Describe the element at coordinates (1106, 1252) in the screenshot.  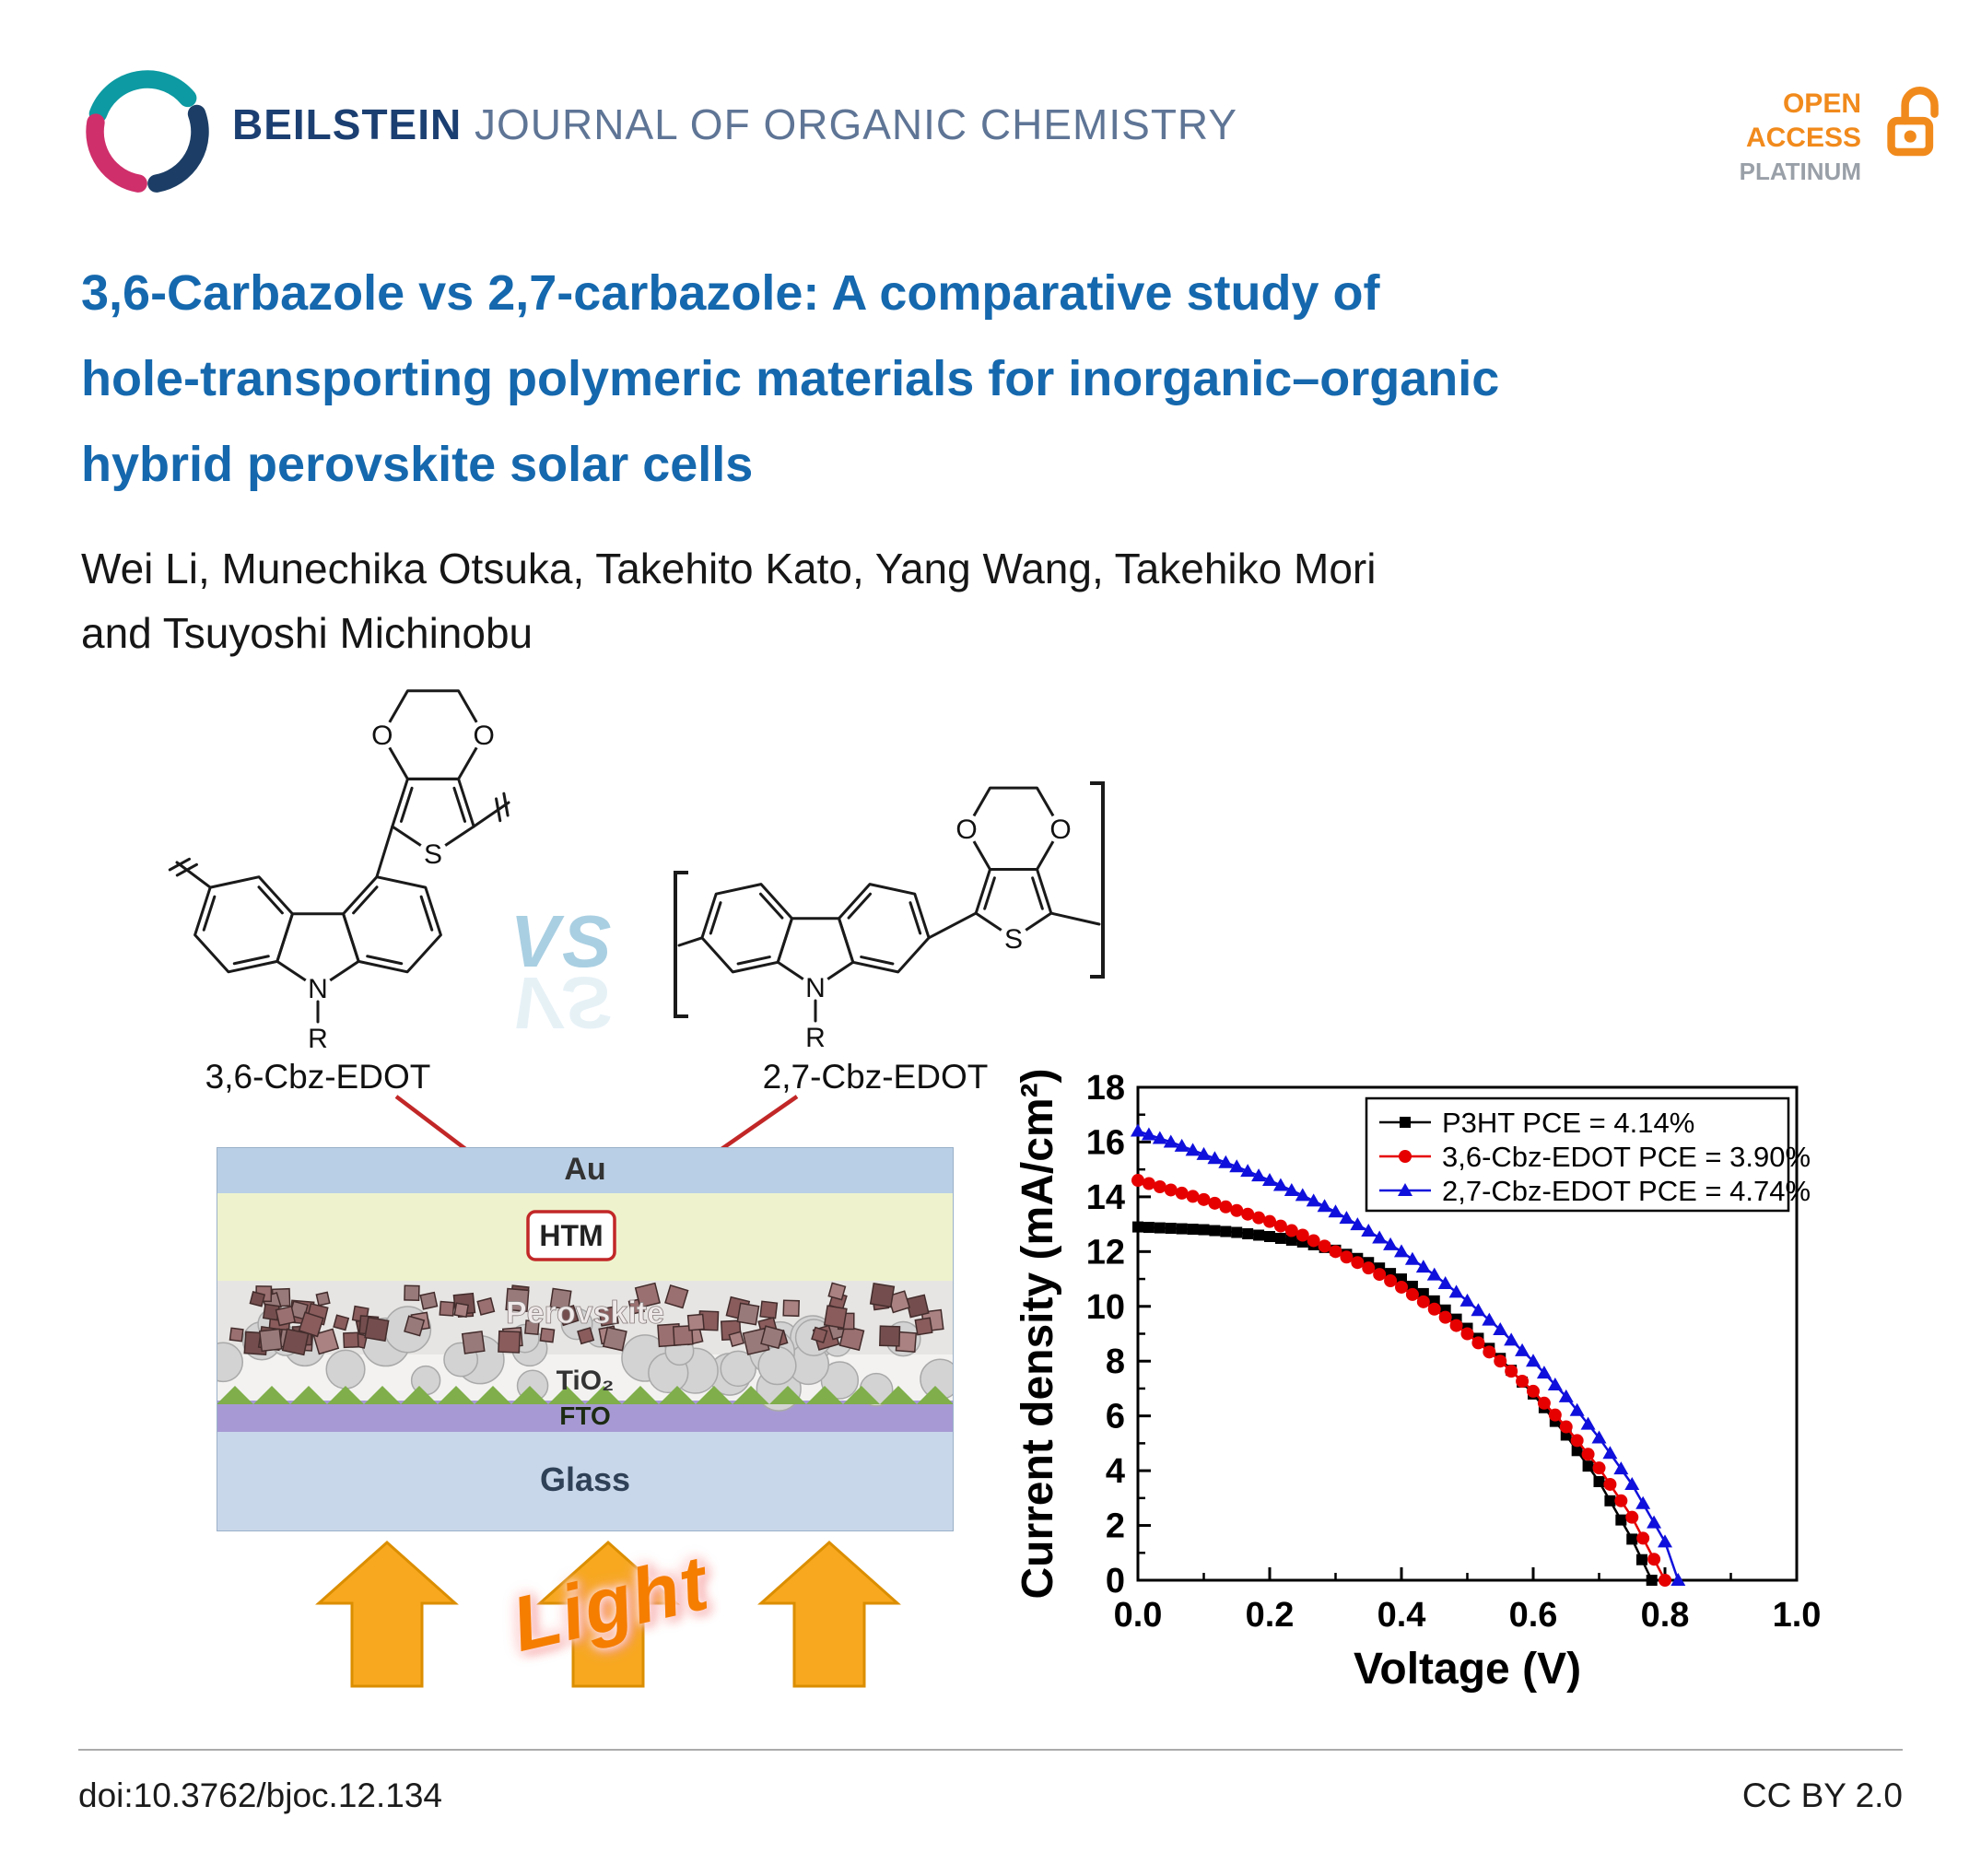
I see `svg-text: 12` at that location.